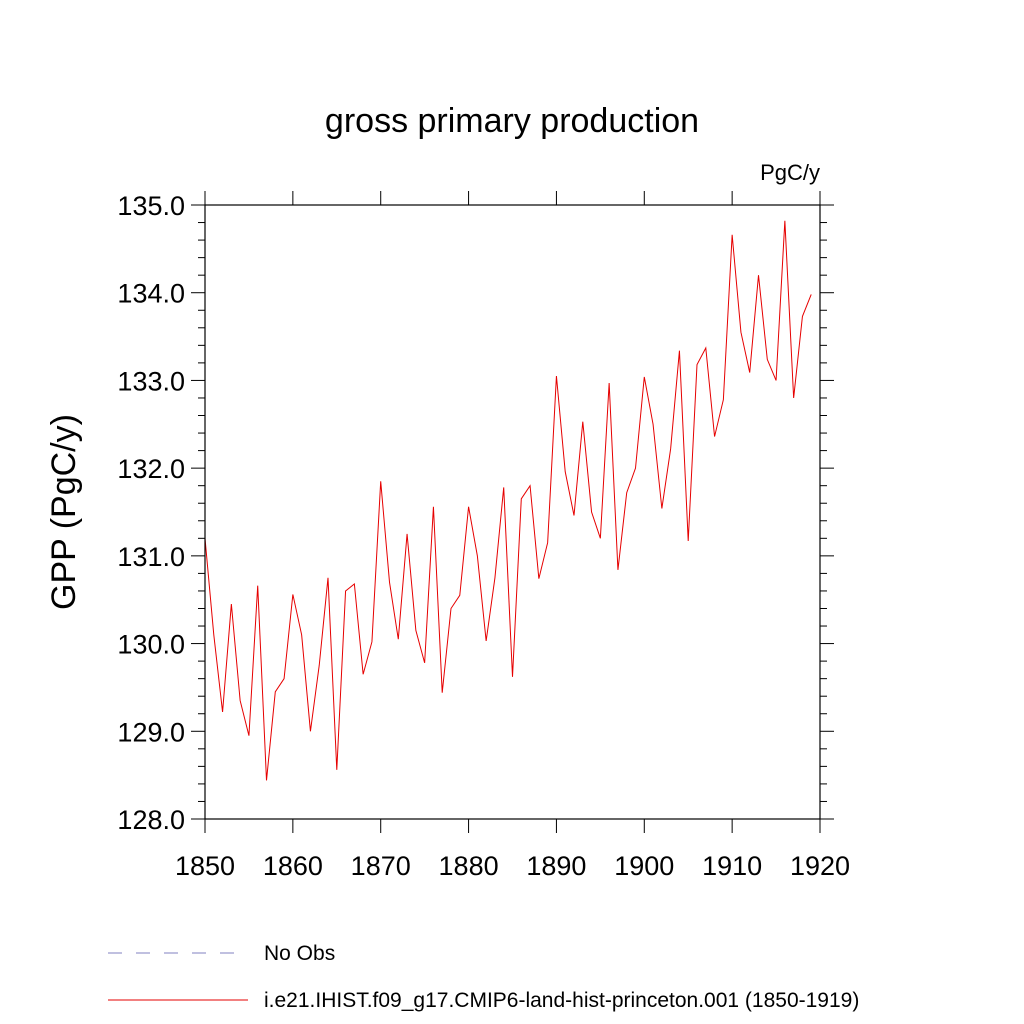  I want to click on x-tick-label: 1910, so click(732, 866).